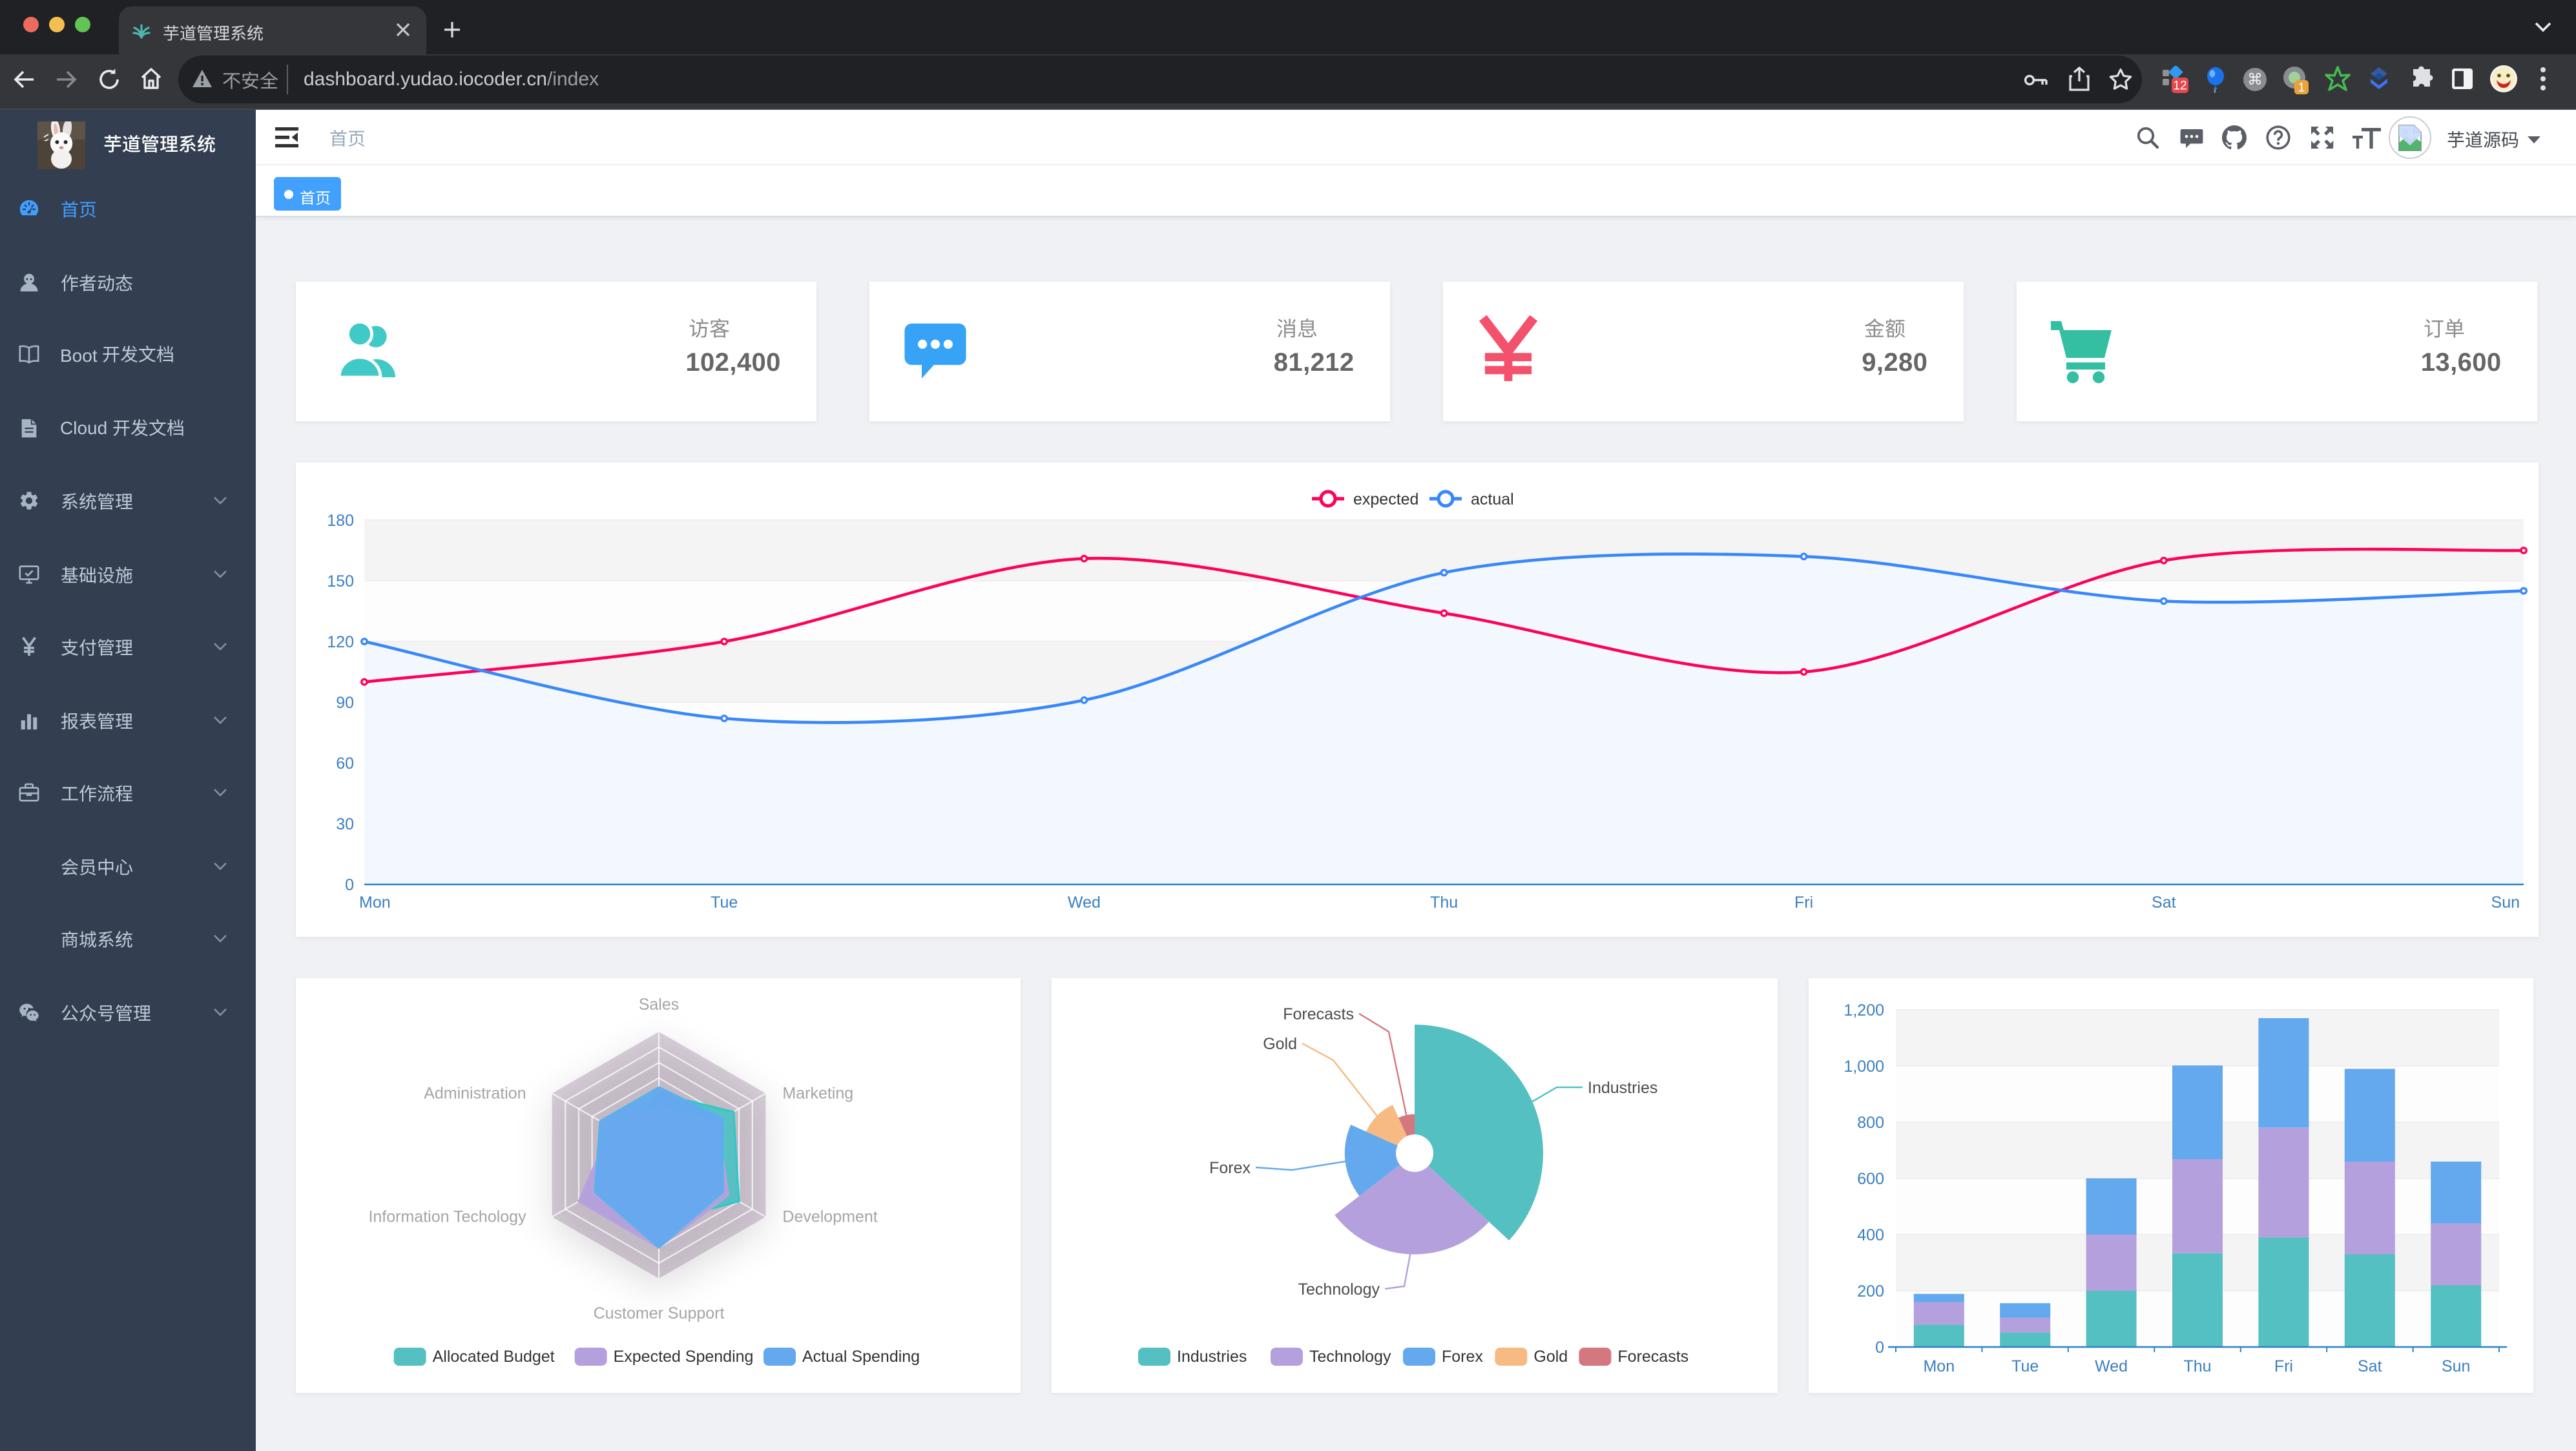 This screenshot has width=2576, height=1451. Describe the element at coordinates (658, 1005) in the screenshot. I see `svg-text: Sales` at that location.